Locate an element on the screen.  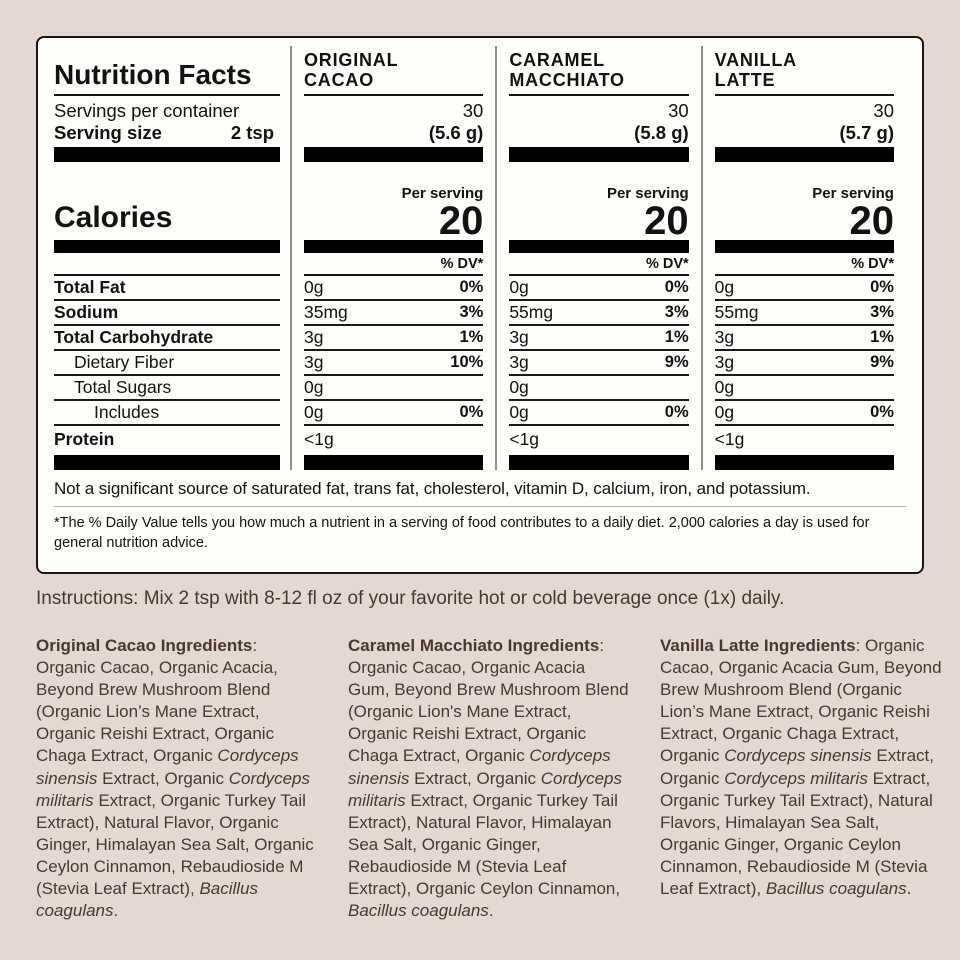
serving-size-value: 2 tsp is located at coordinates (252, 133).